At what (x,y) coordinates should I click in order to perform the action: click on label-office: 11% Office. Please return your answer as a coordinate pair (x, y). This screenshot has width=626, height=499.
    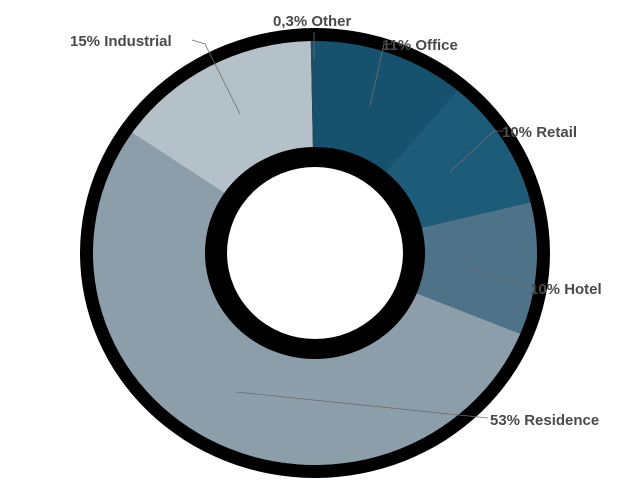
    Looking at the image, I should click on (420, 45).